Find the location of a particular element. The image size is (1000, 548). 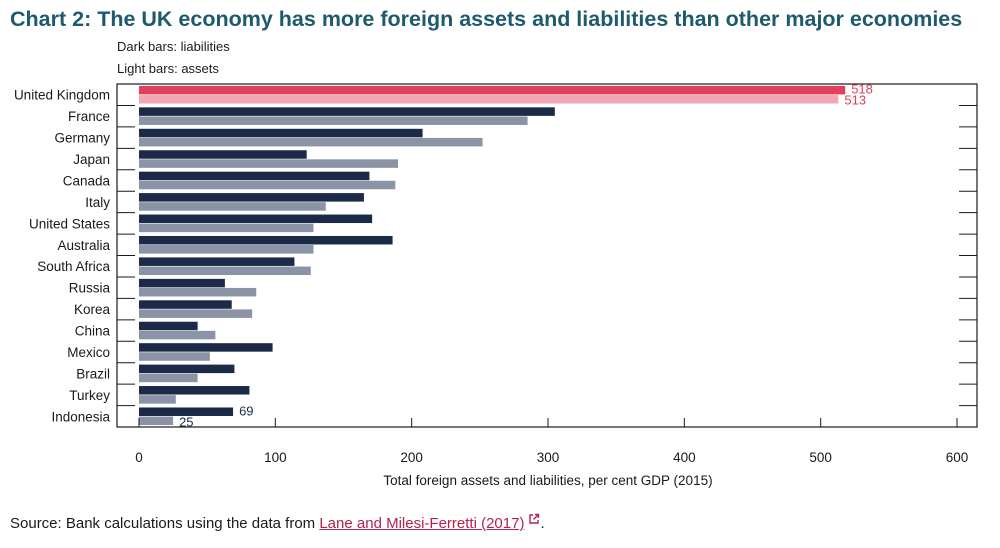

data-label-assets-indonesia: 25 is located at coordinates (186, 421).